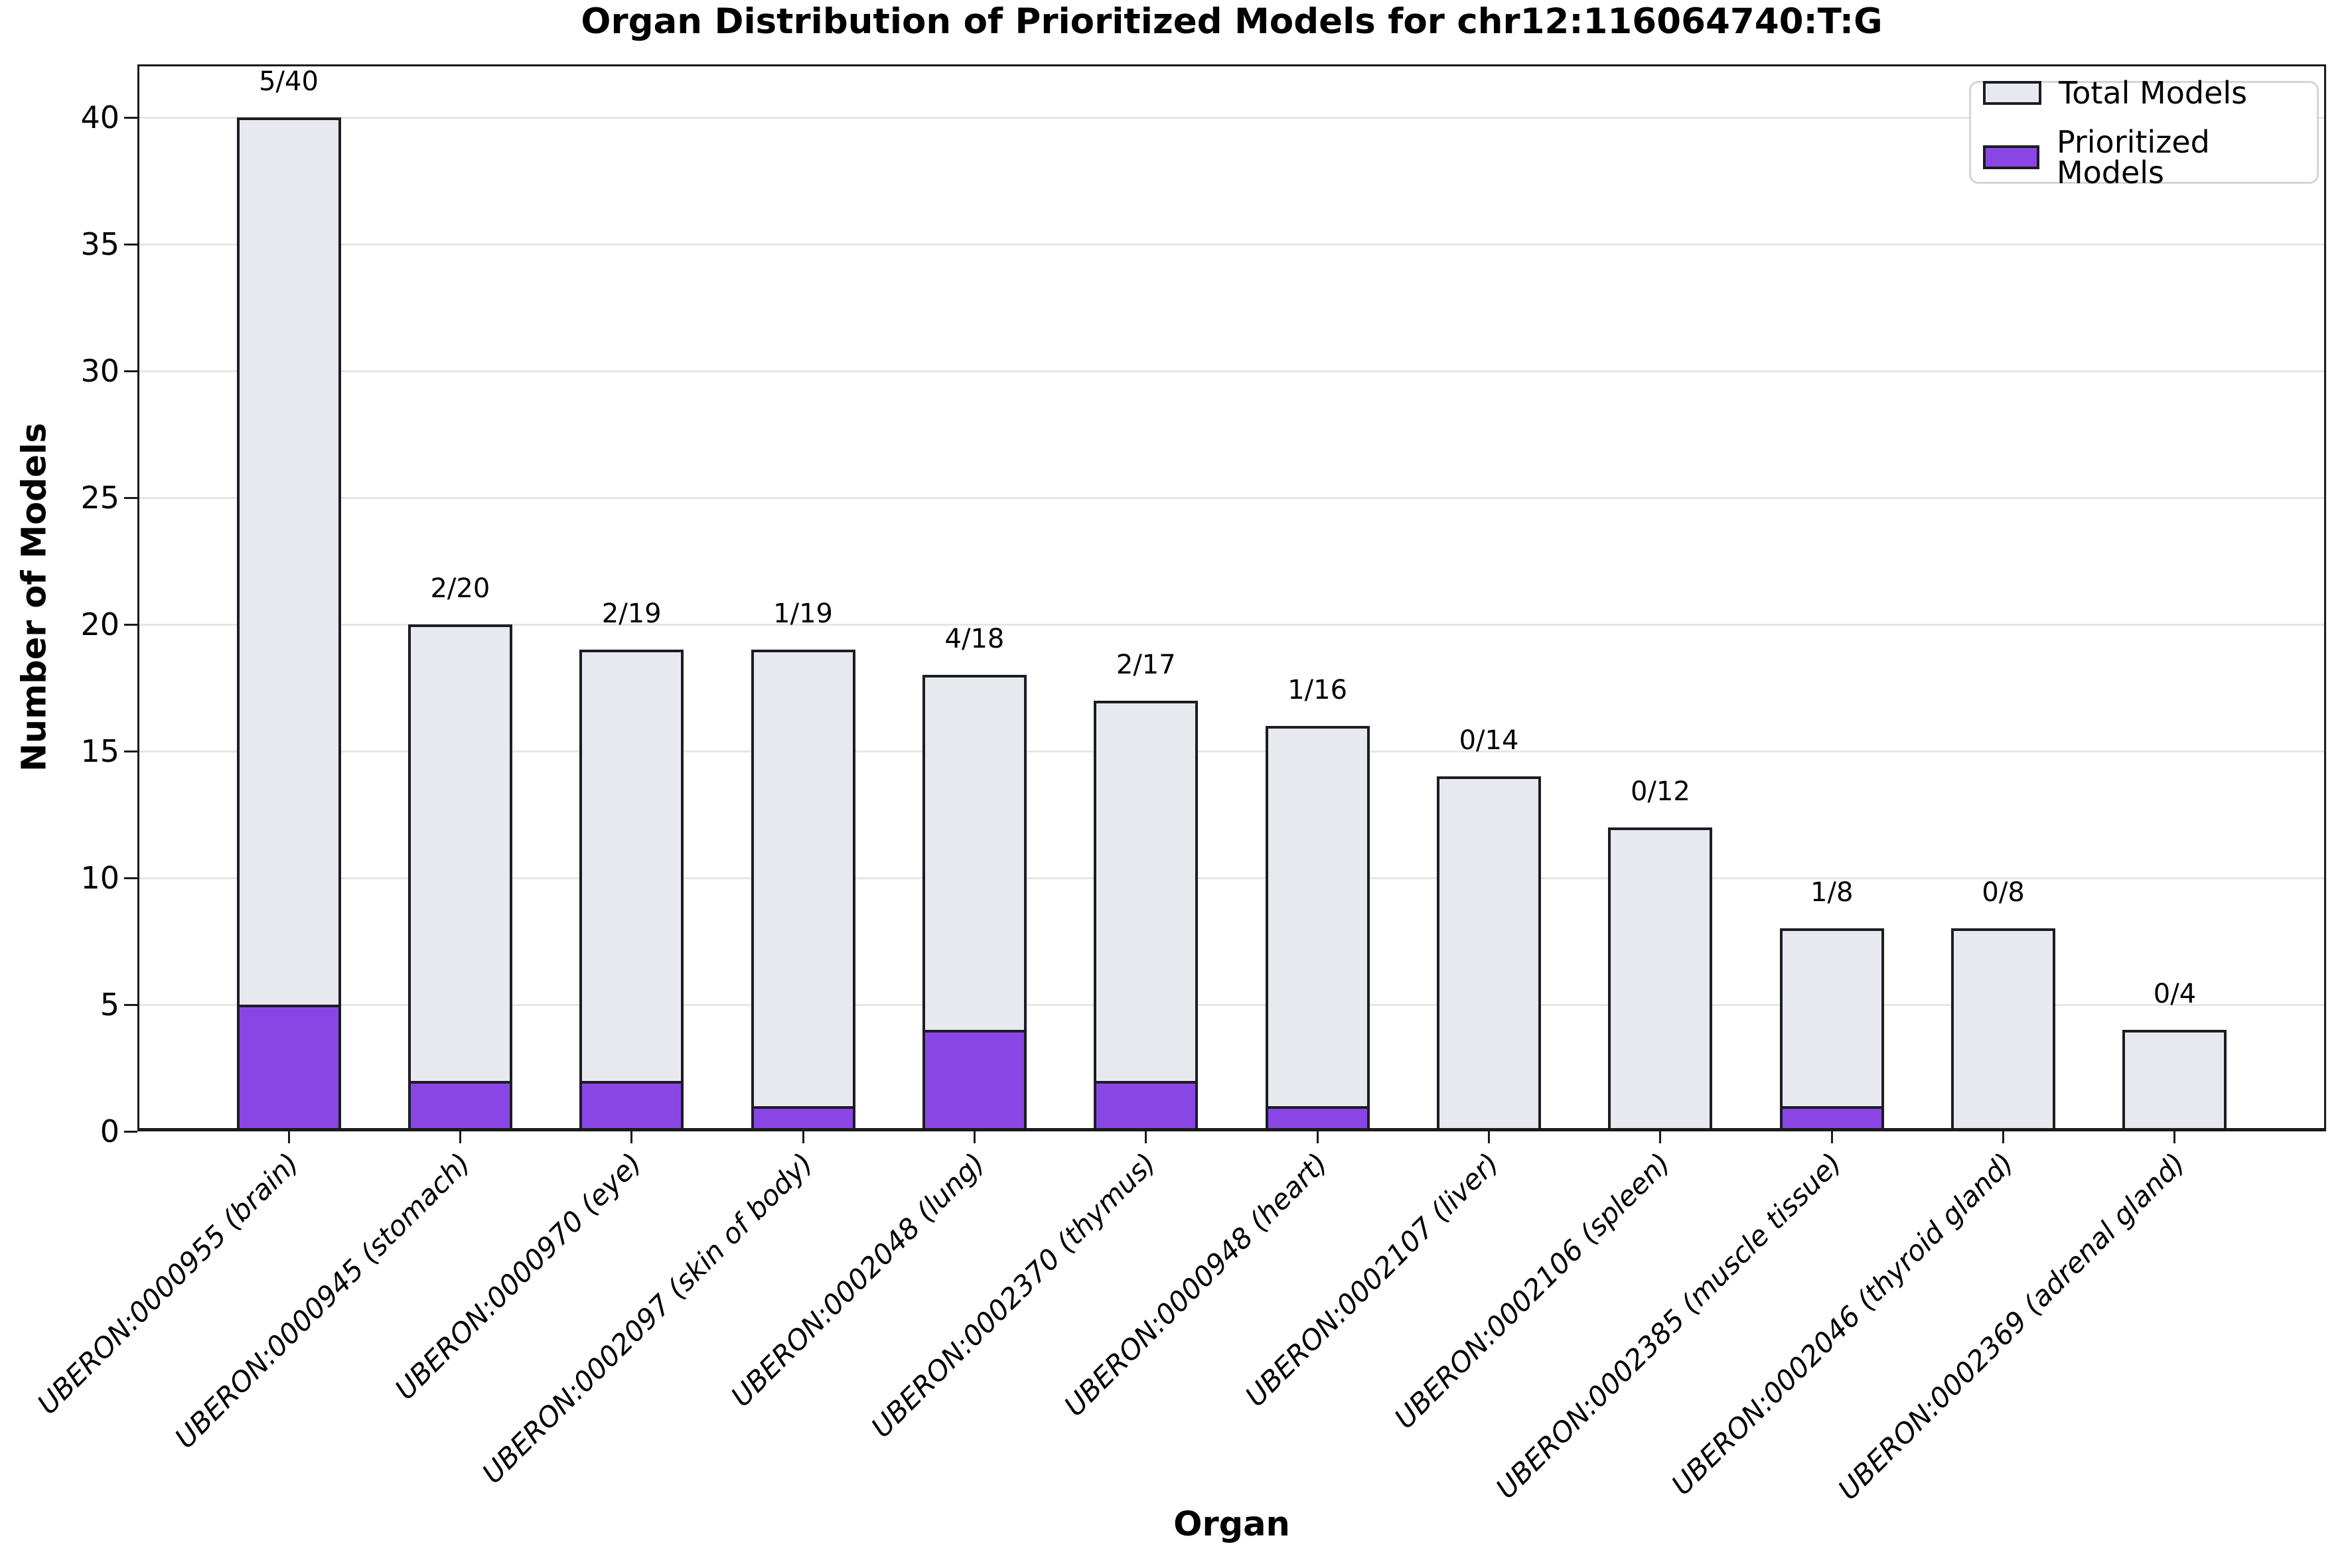 The image size is (2346, 1568). I want to click on bar-value-label-5: 2/17, so click(1146, 664).